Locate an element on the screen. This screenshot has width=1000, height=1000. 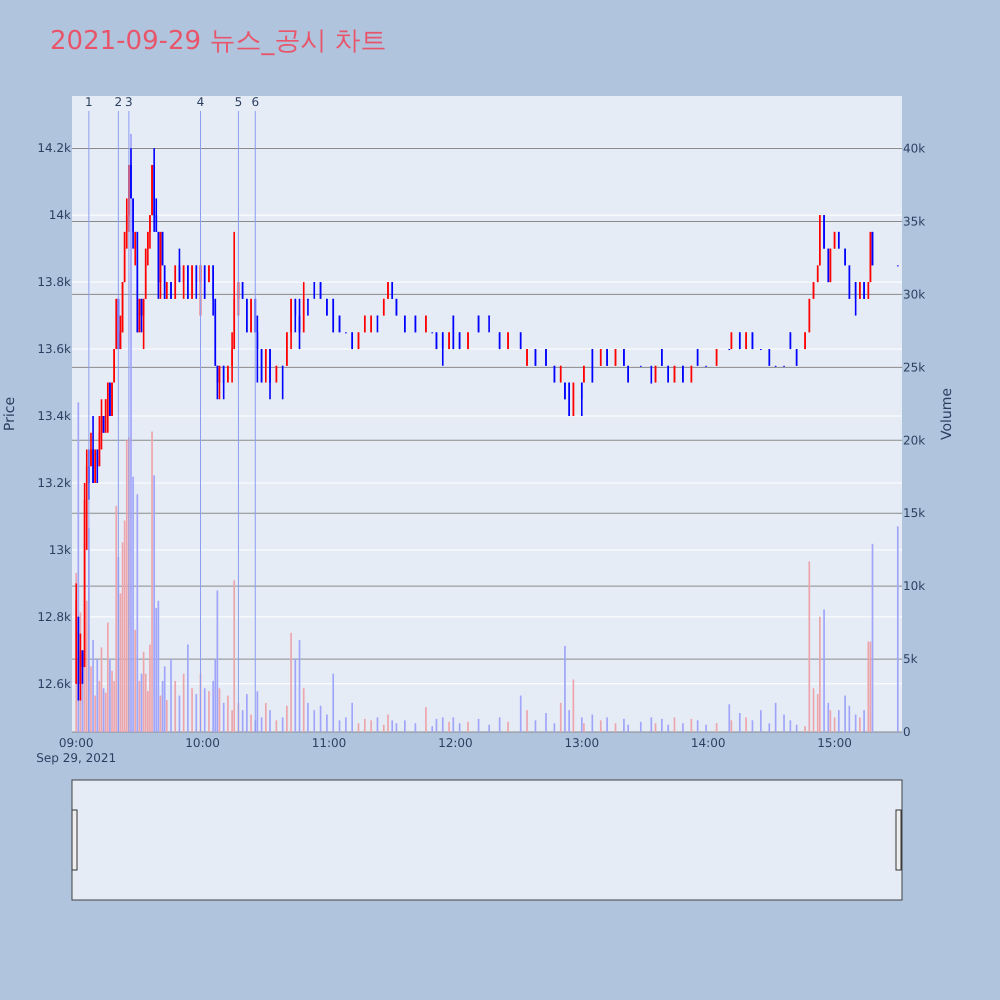
x-tick-label: 14:00 is located at coordinates (708, 743).